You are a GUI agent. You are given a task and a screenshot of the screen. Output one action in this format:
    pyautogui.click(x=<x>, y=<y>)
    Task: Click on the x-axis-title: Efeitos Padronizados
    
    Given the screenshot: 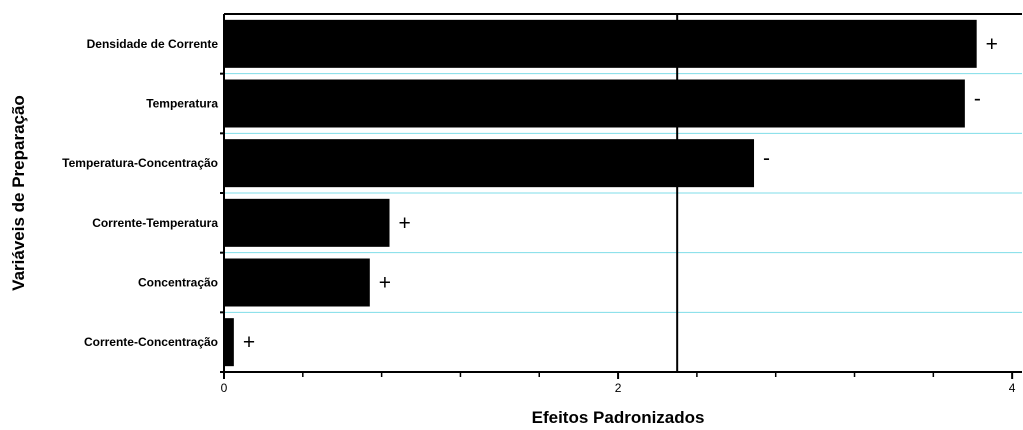 What is the action you would take?
    pyautogui.click(x=618, y=417)
    